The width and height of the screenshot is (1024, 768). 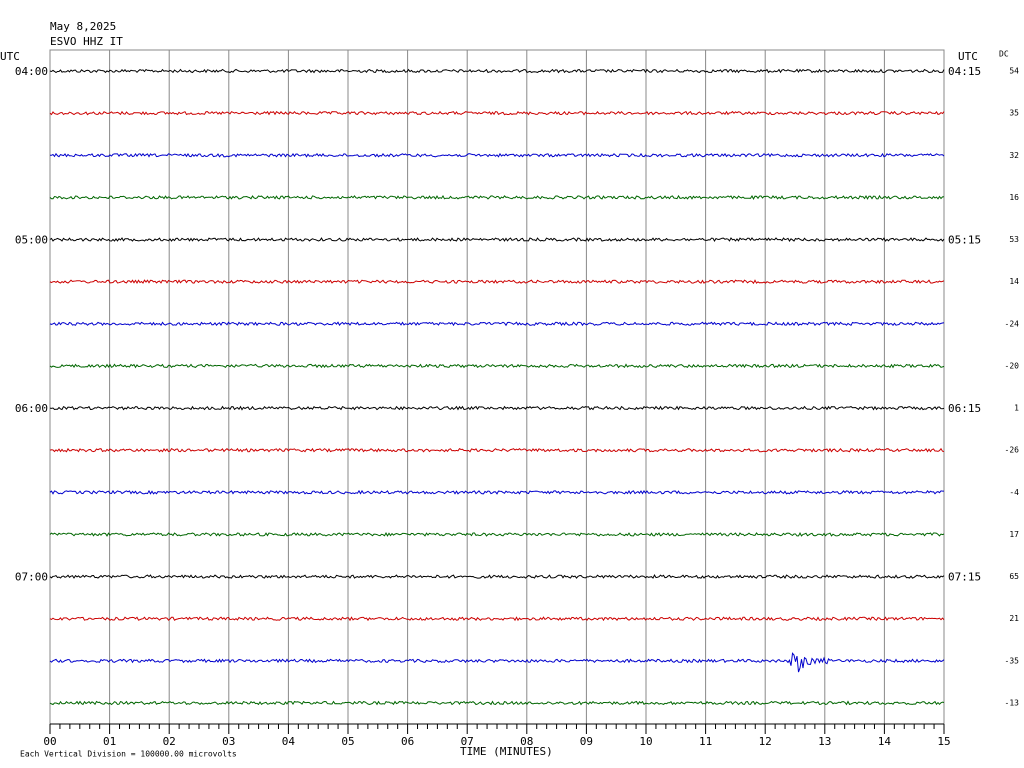 What do you see at coordinates (885, 741) in the screenshot?
I see `x-tick-label: 14` at bounding box center [885, 741].